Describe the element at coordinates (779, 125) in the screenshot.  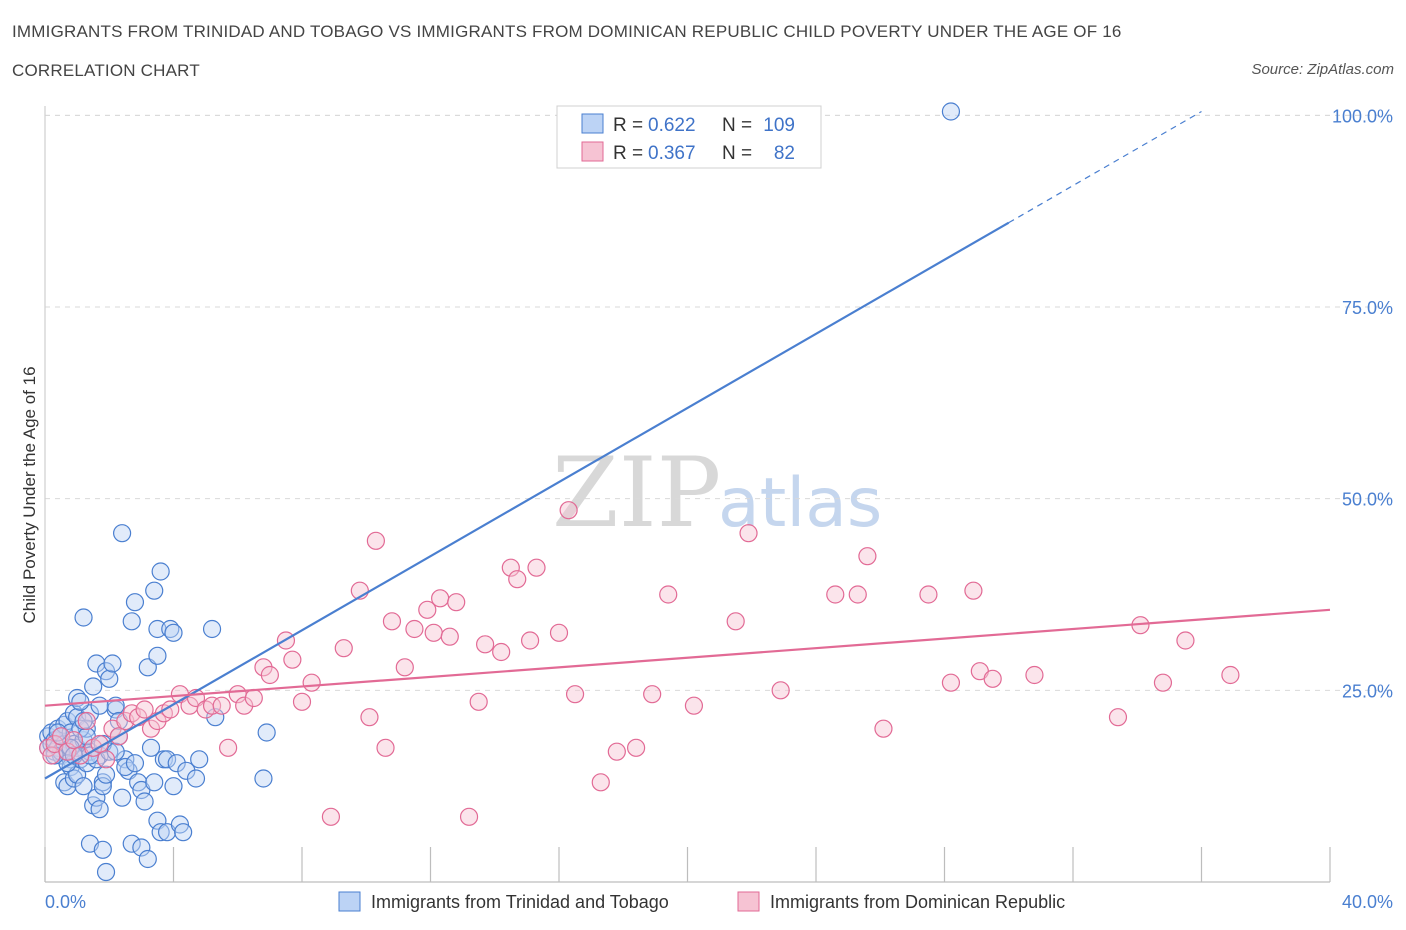
I see `legend-n-value-1: 109` at that location.